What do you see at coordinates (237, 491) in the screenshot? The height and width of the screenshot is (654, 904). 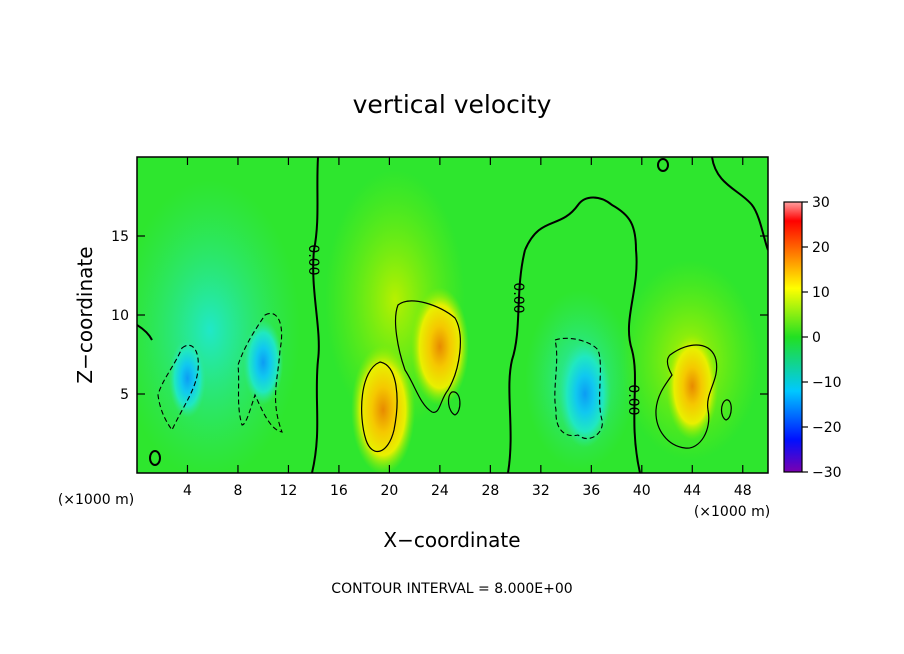 I see `x-tick-label: 8` at bounding box center [237, 491].